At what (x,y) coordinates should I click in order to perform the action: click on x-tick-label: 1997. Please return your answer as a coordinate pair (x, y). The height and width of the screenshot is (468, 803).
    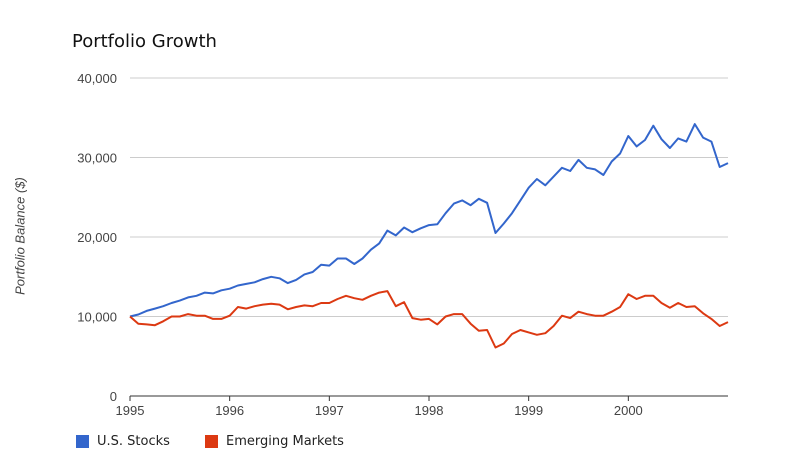
    Looking at the image, I should click on (329, 410).